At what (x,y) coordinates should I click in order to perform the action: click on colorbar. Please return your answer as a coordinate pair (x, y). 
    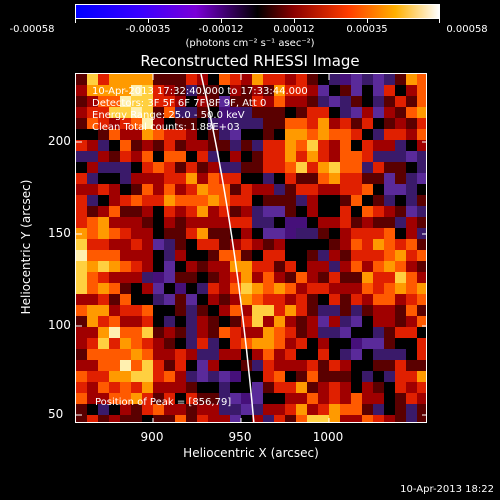
    Looking at the image, I should click on (257, 11).